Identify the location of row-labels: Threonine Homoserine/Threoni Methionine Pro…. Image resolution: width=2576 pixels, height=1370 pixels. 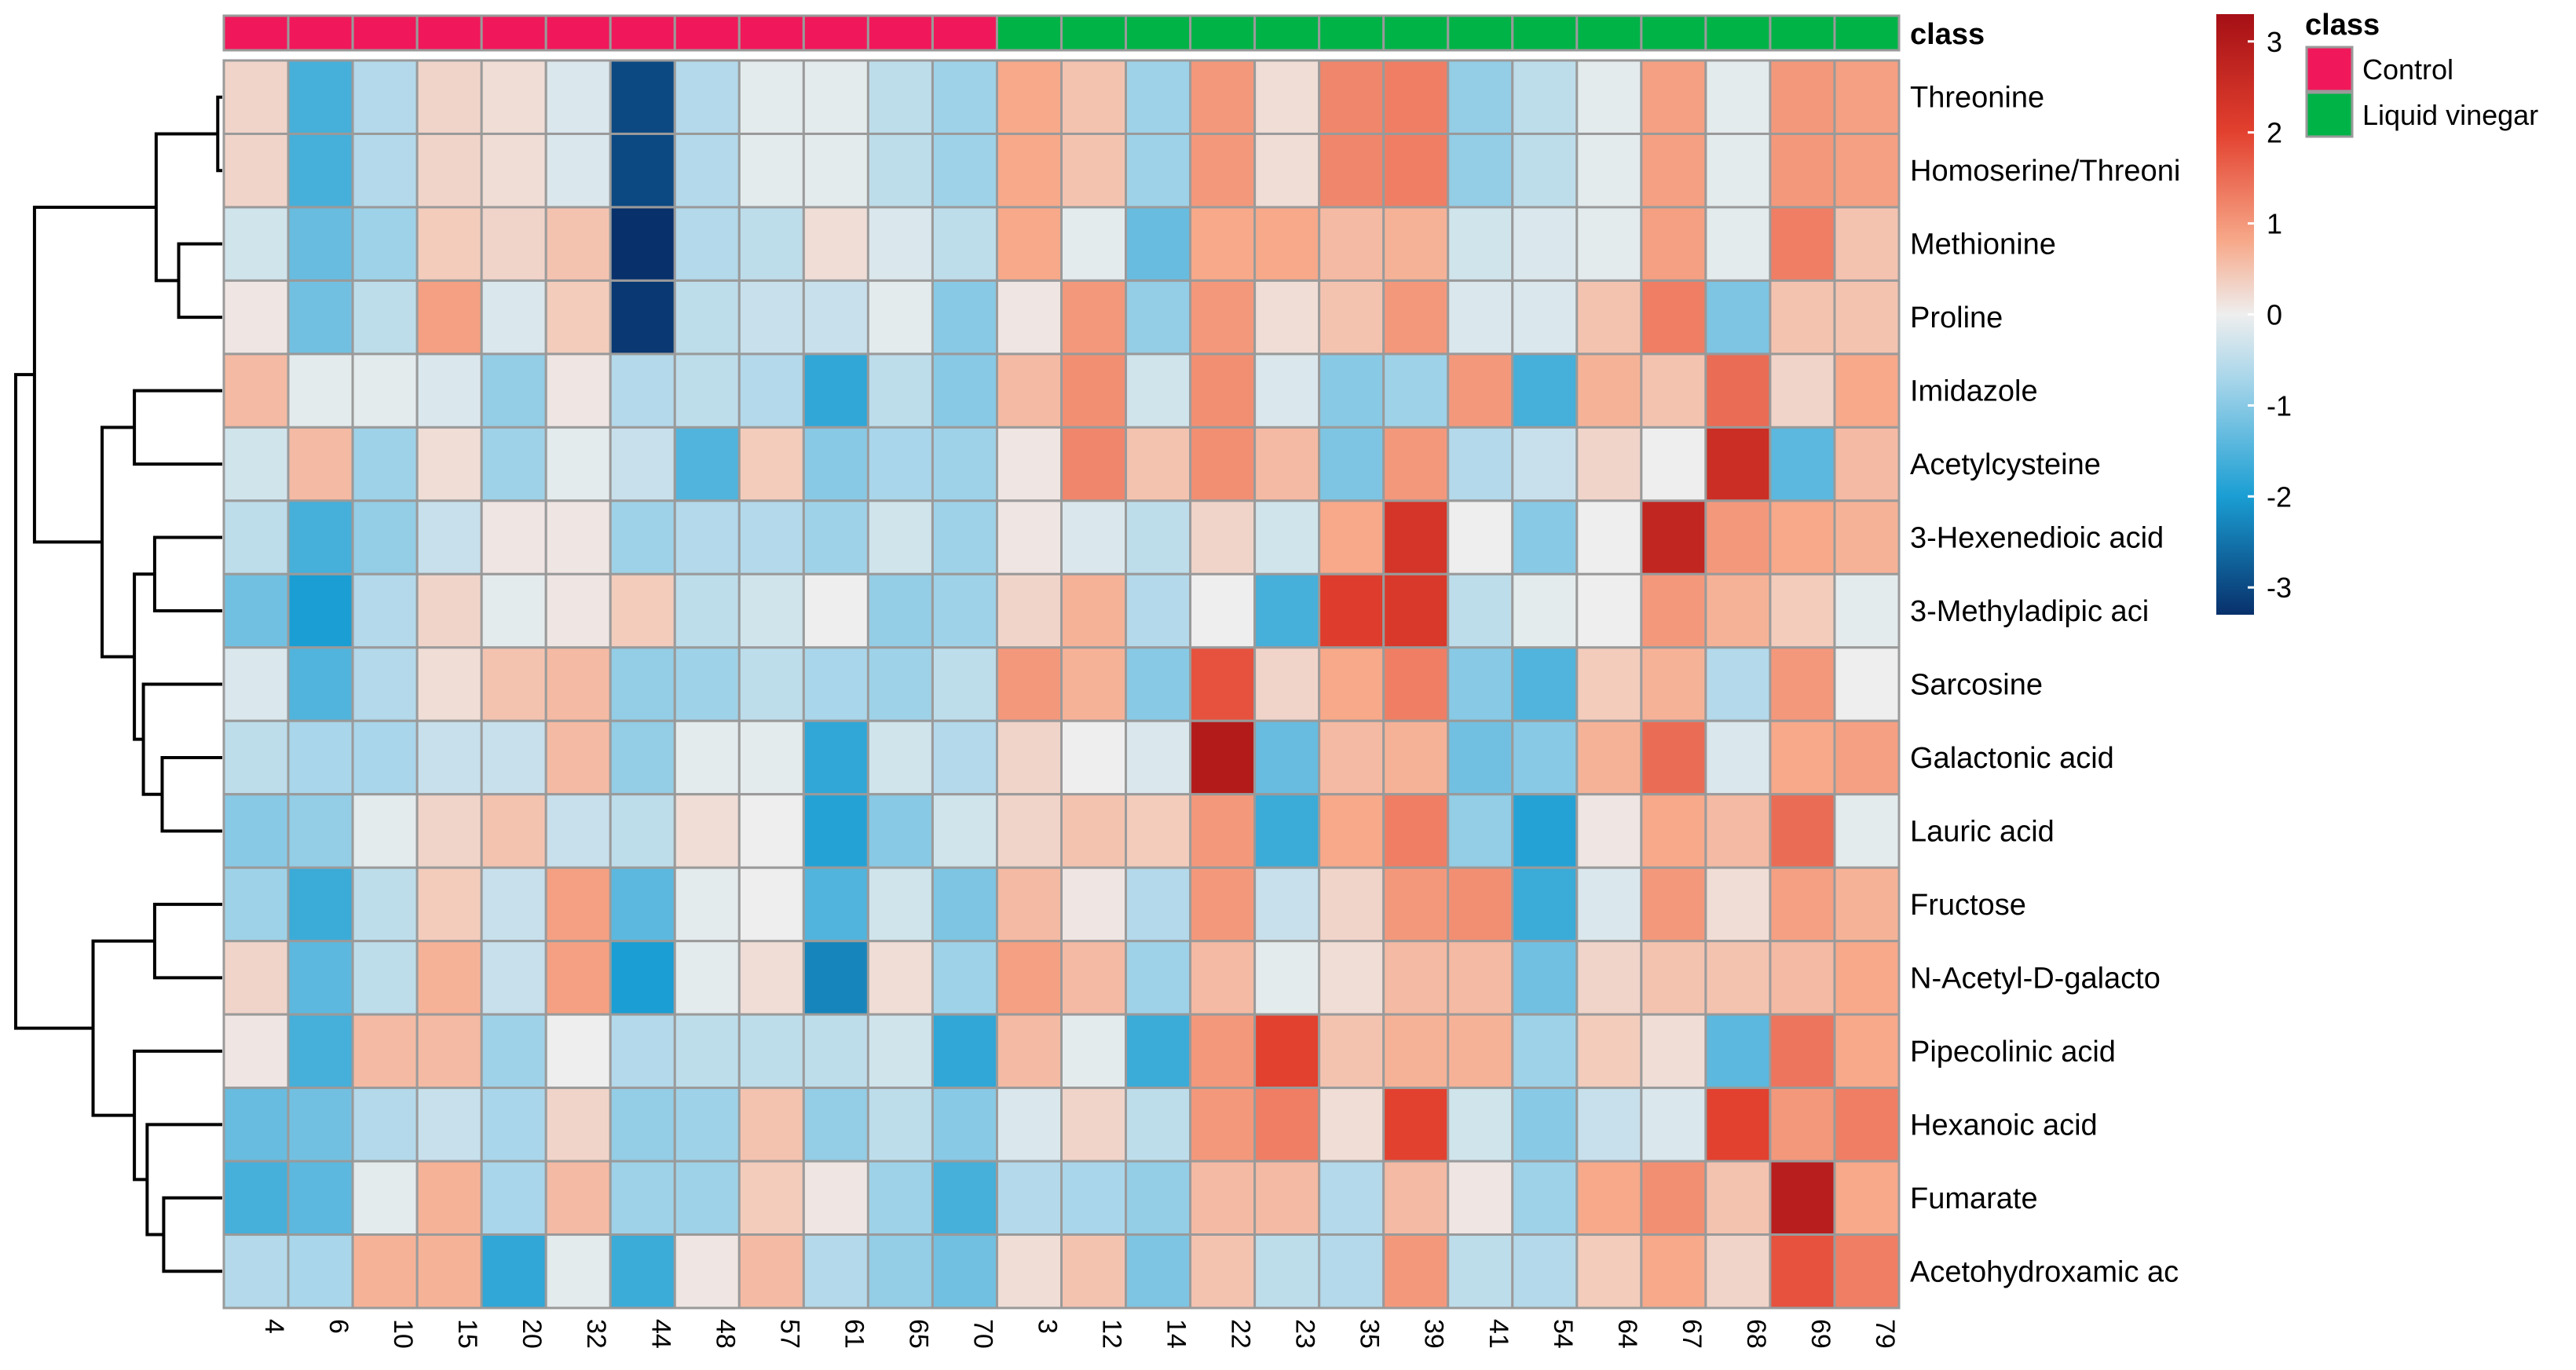
(2045, 685).